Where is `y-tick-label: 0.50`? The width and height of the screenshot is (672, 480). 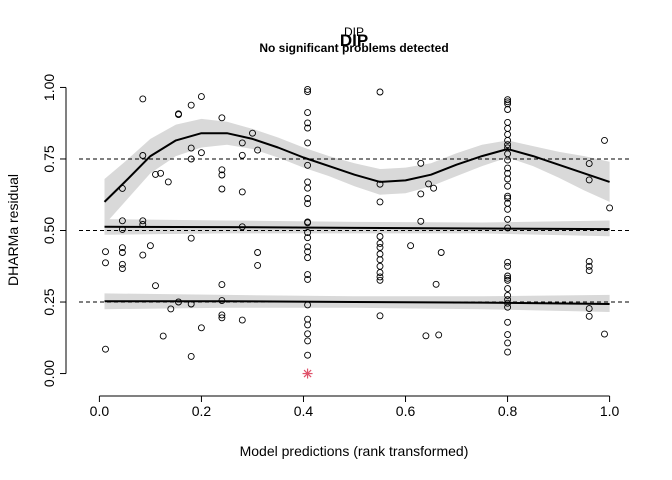 y-tick-label: 0.50 is located at coordinates (49, 230).